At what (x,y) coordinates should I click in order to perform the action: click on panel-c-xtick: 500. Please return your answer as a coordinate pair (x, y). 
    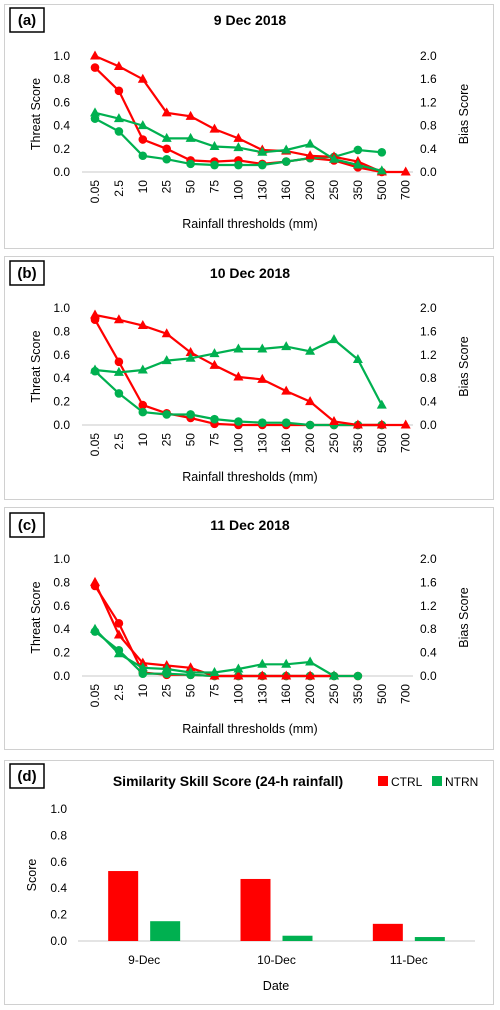
    Looking at the image, I should click on (382, 694).